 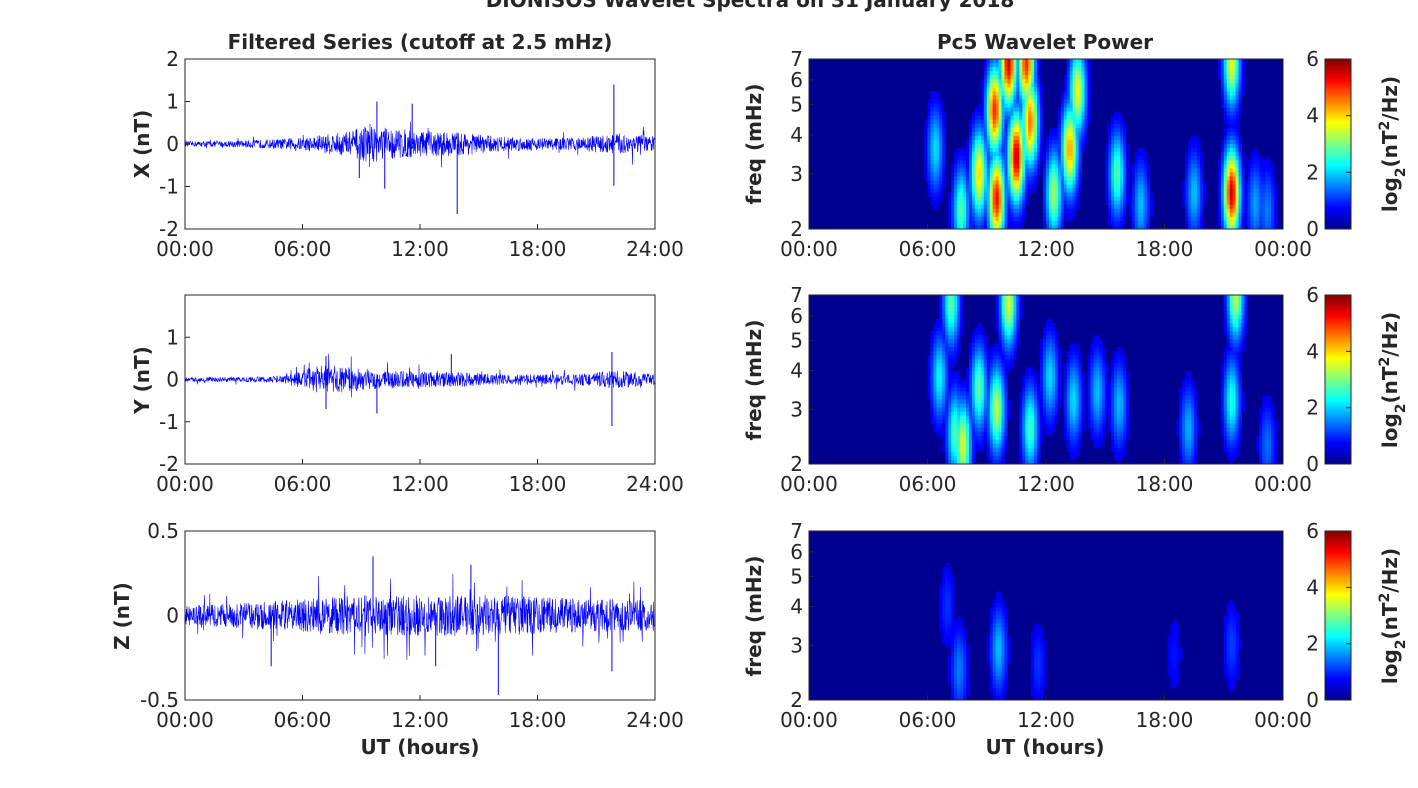 I want to click on x-wavelet-y-label: freq (mHz), so click(x=754, y=144).